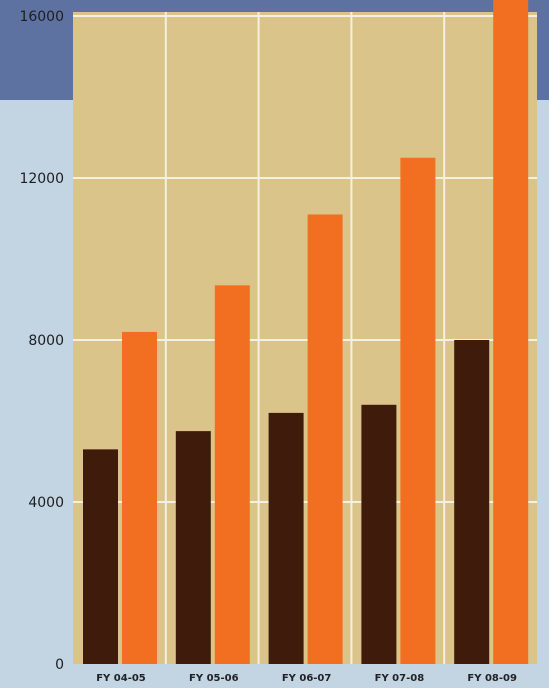  I want to click on y-tick-label: 16000, so click(41, 17).